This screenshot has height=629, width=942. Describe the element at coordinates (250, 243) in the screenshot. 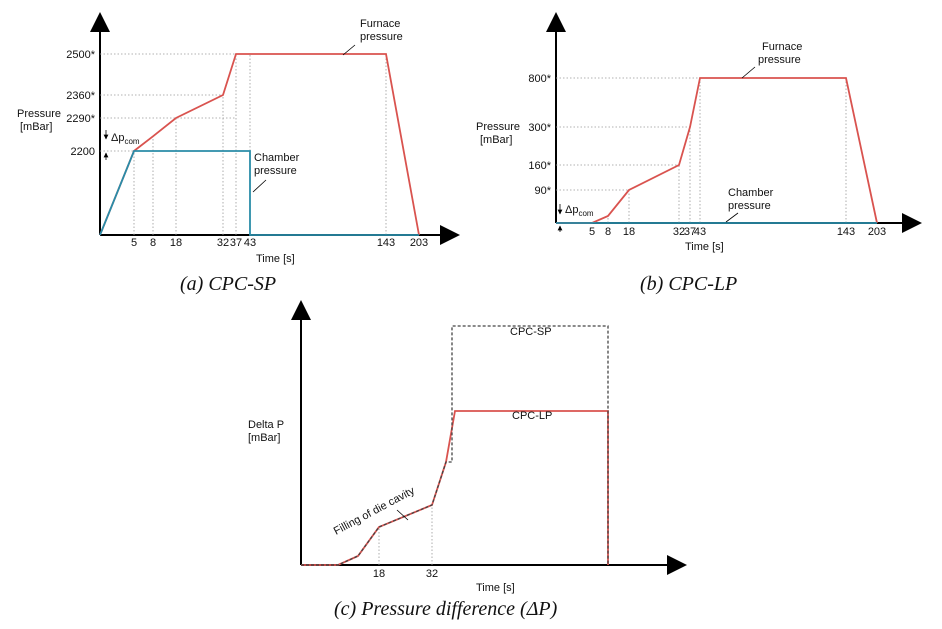

I see `panel-a-x-tick-43: 43` at that location.